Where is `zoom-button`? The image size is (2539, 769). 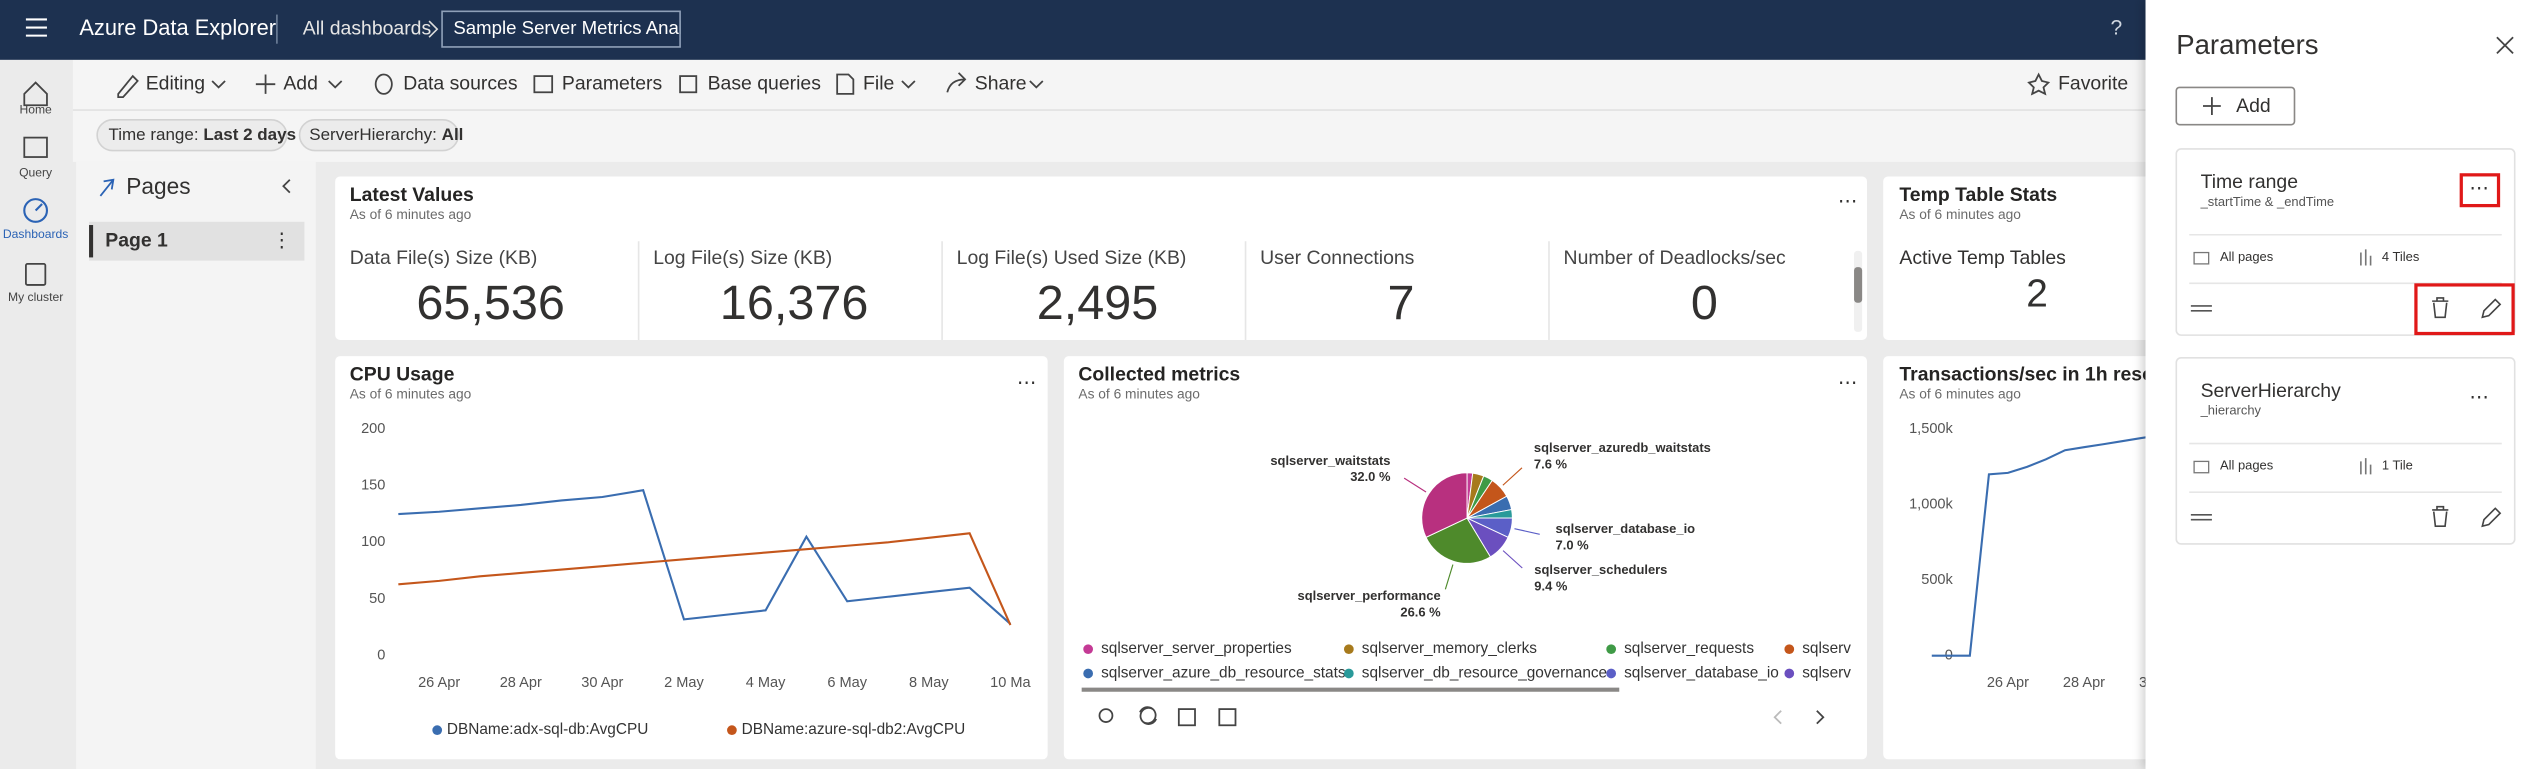 zoom-button is located at coordinates (1106, 715).